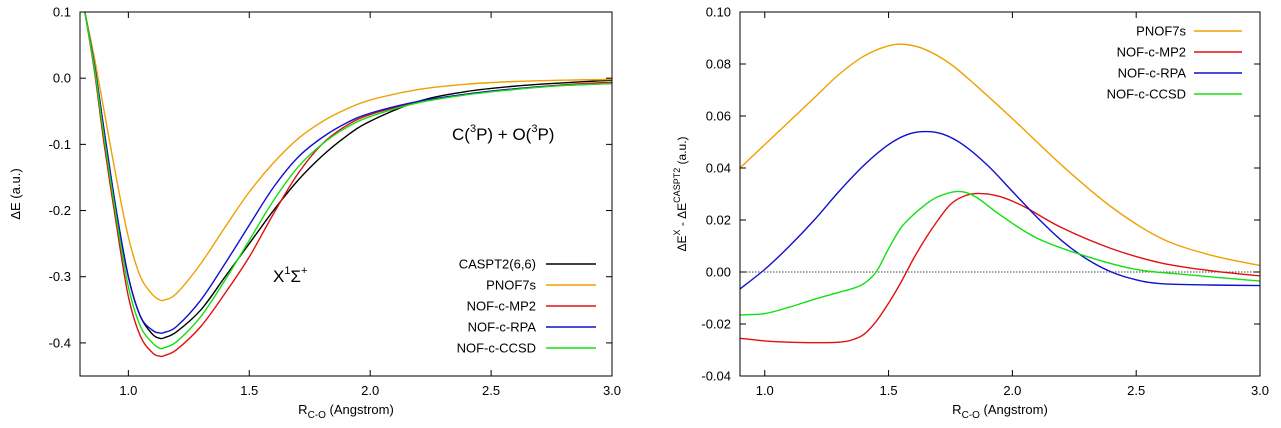  What do you see at coordinates (249, 390) in the screenshot?
I see `left-x-tick-label: 1.5` at bounding box center [249, 390].